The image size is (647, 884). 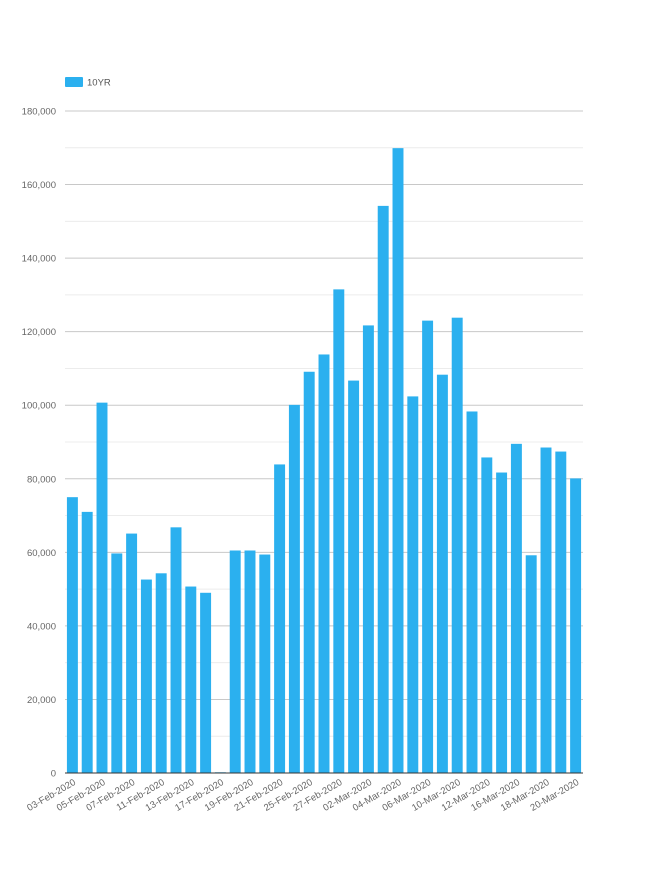 What do you see at coordinates (39, 259) in the screenshot?
I see `y-tick-label: 140,000` at bounding box center [39, 259].